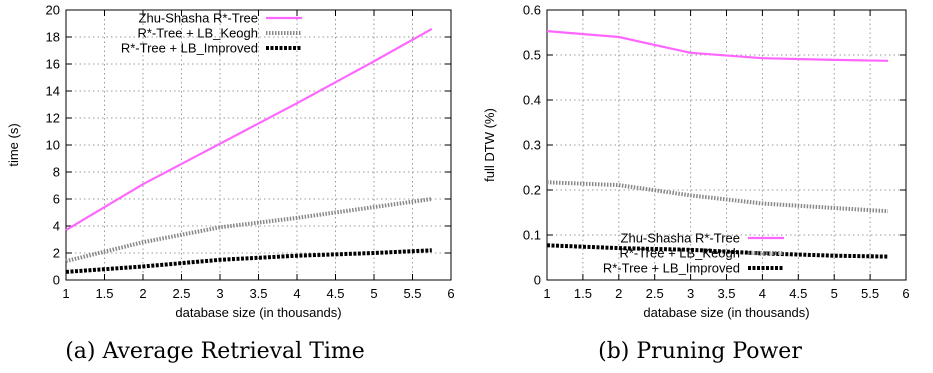 The image size is (933, 373). I want to click on y-axis-label: time (s), so click(13, 144).